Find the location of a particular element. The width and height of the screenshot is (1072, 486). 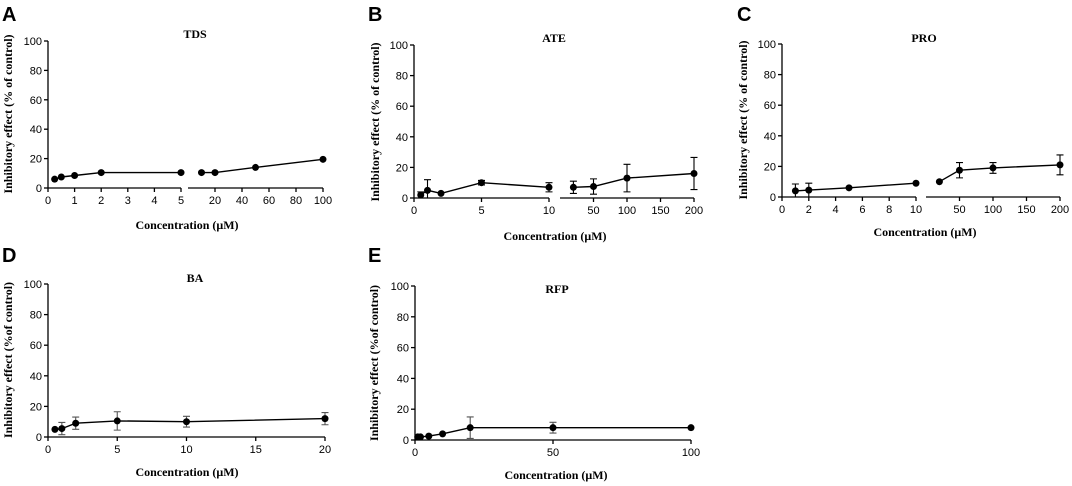

y-tick-label-c: 20 is located at coordinates (770, 167).